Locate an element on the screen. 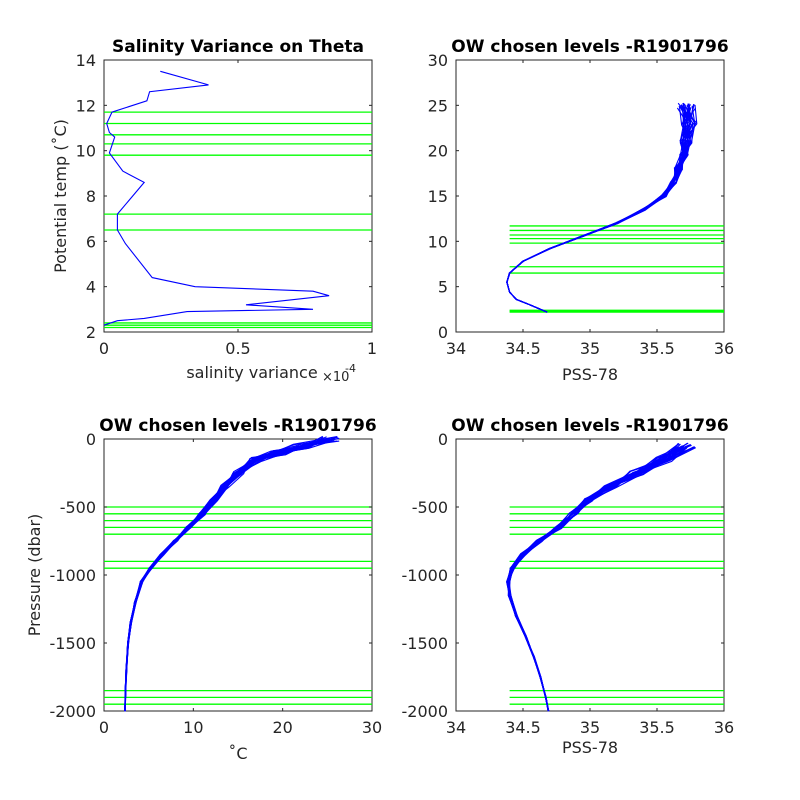 This screenshot has height=800, width=800. y-axis-label: Potential temp (˚C) is located at coordinates (60, 196).